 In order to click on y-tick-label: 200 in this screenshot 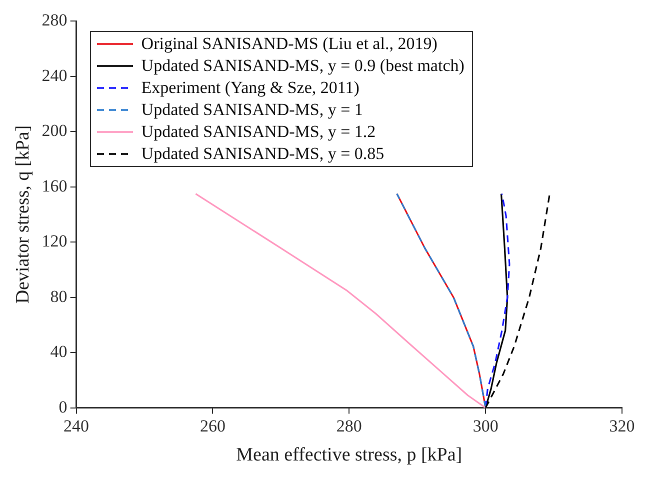, I will do `click(55, 130)`.